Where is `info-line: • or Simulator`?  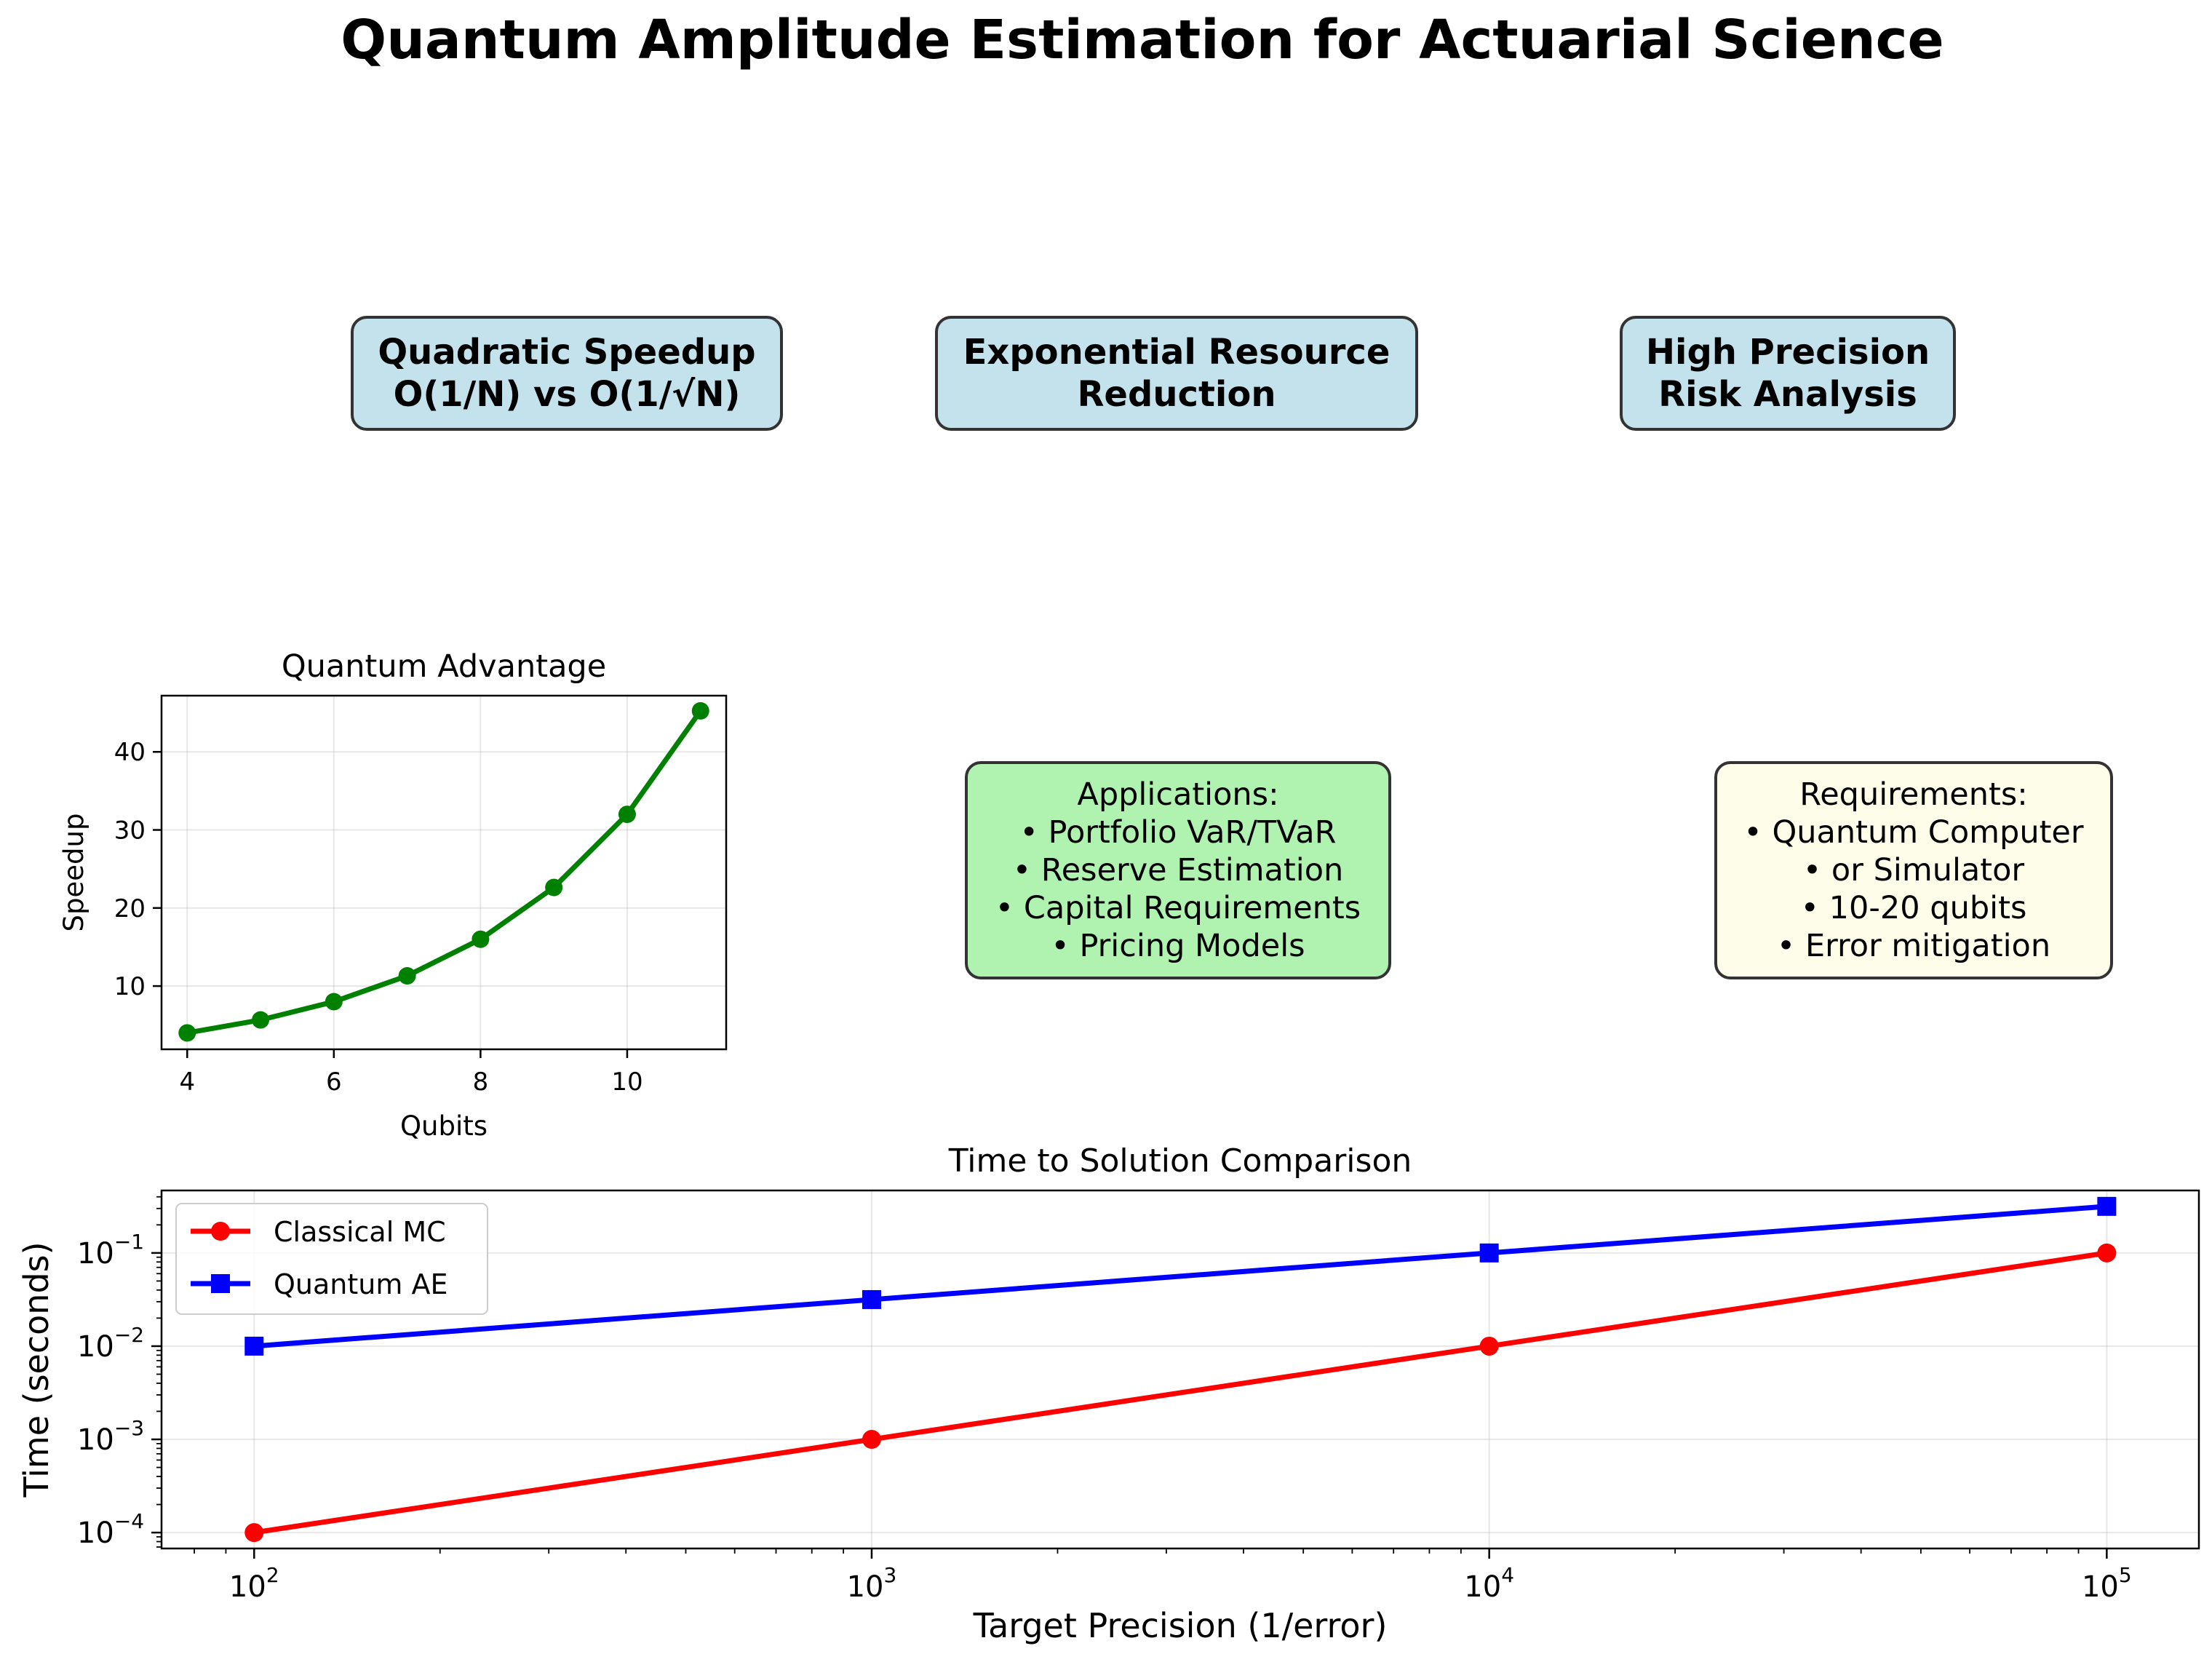 info-line: • or Simulator is located at coordinates (1913, 870).